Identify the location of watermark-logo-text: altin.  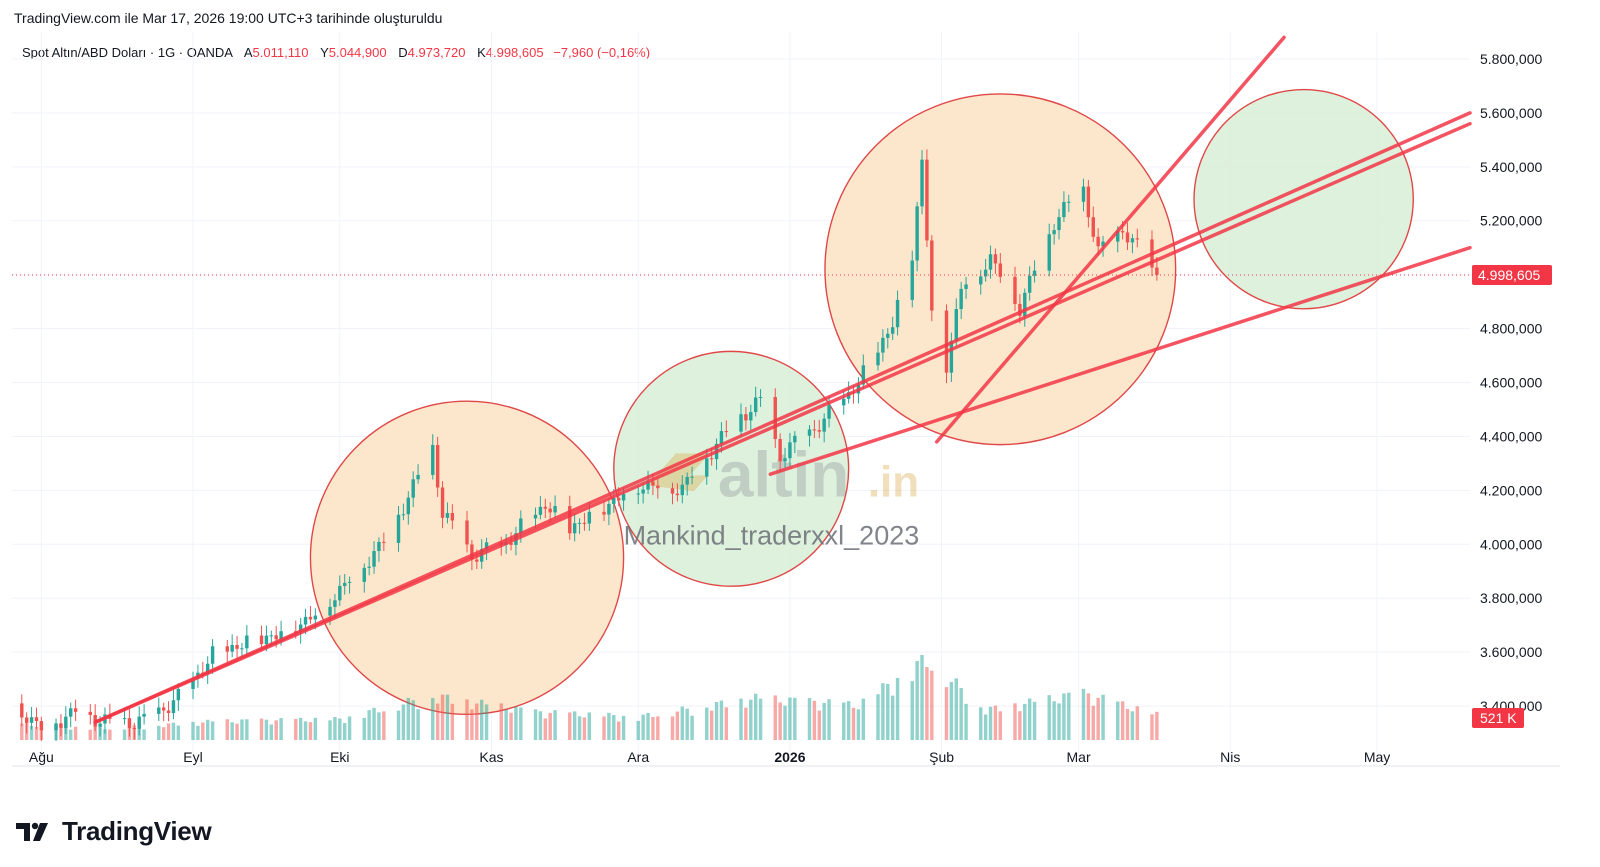
(784, 474).